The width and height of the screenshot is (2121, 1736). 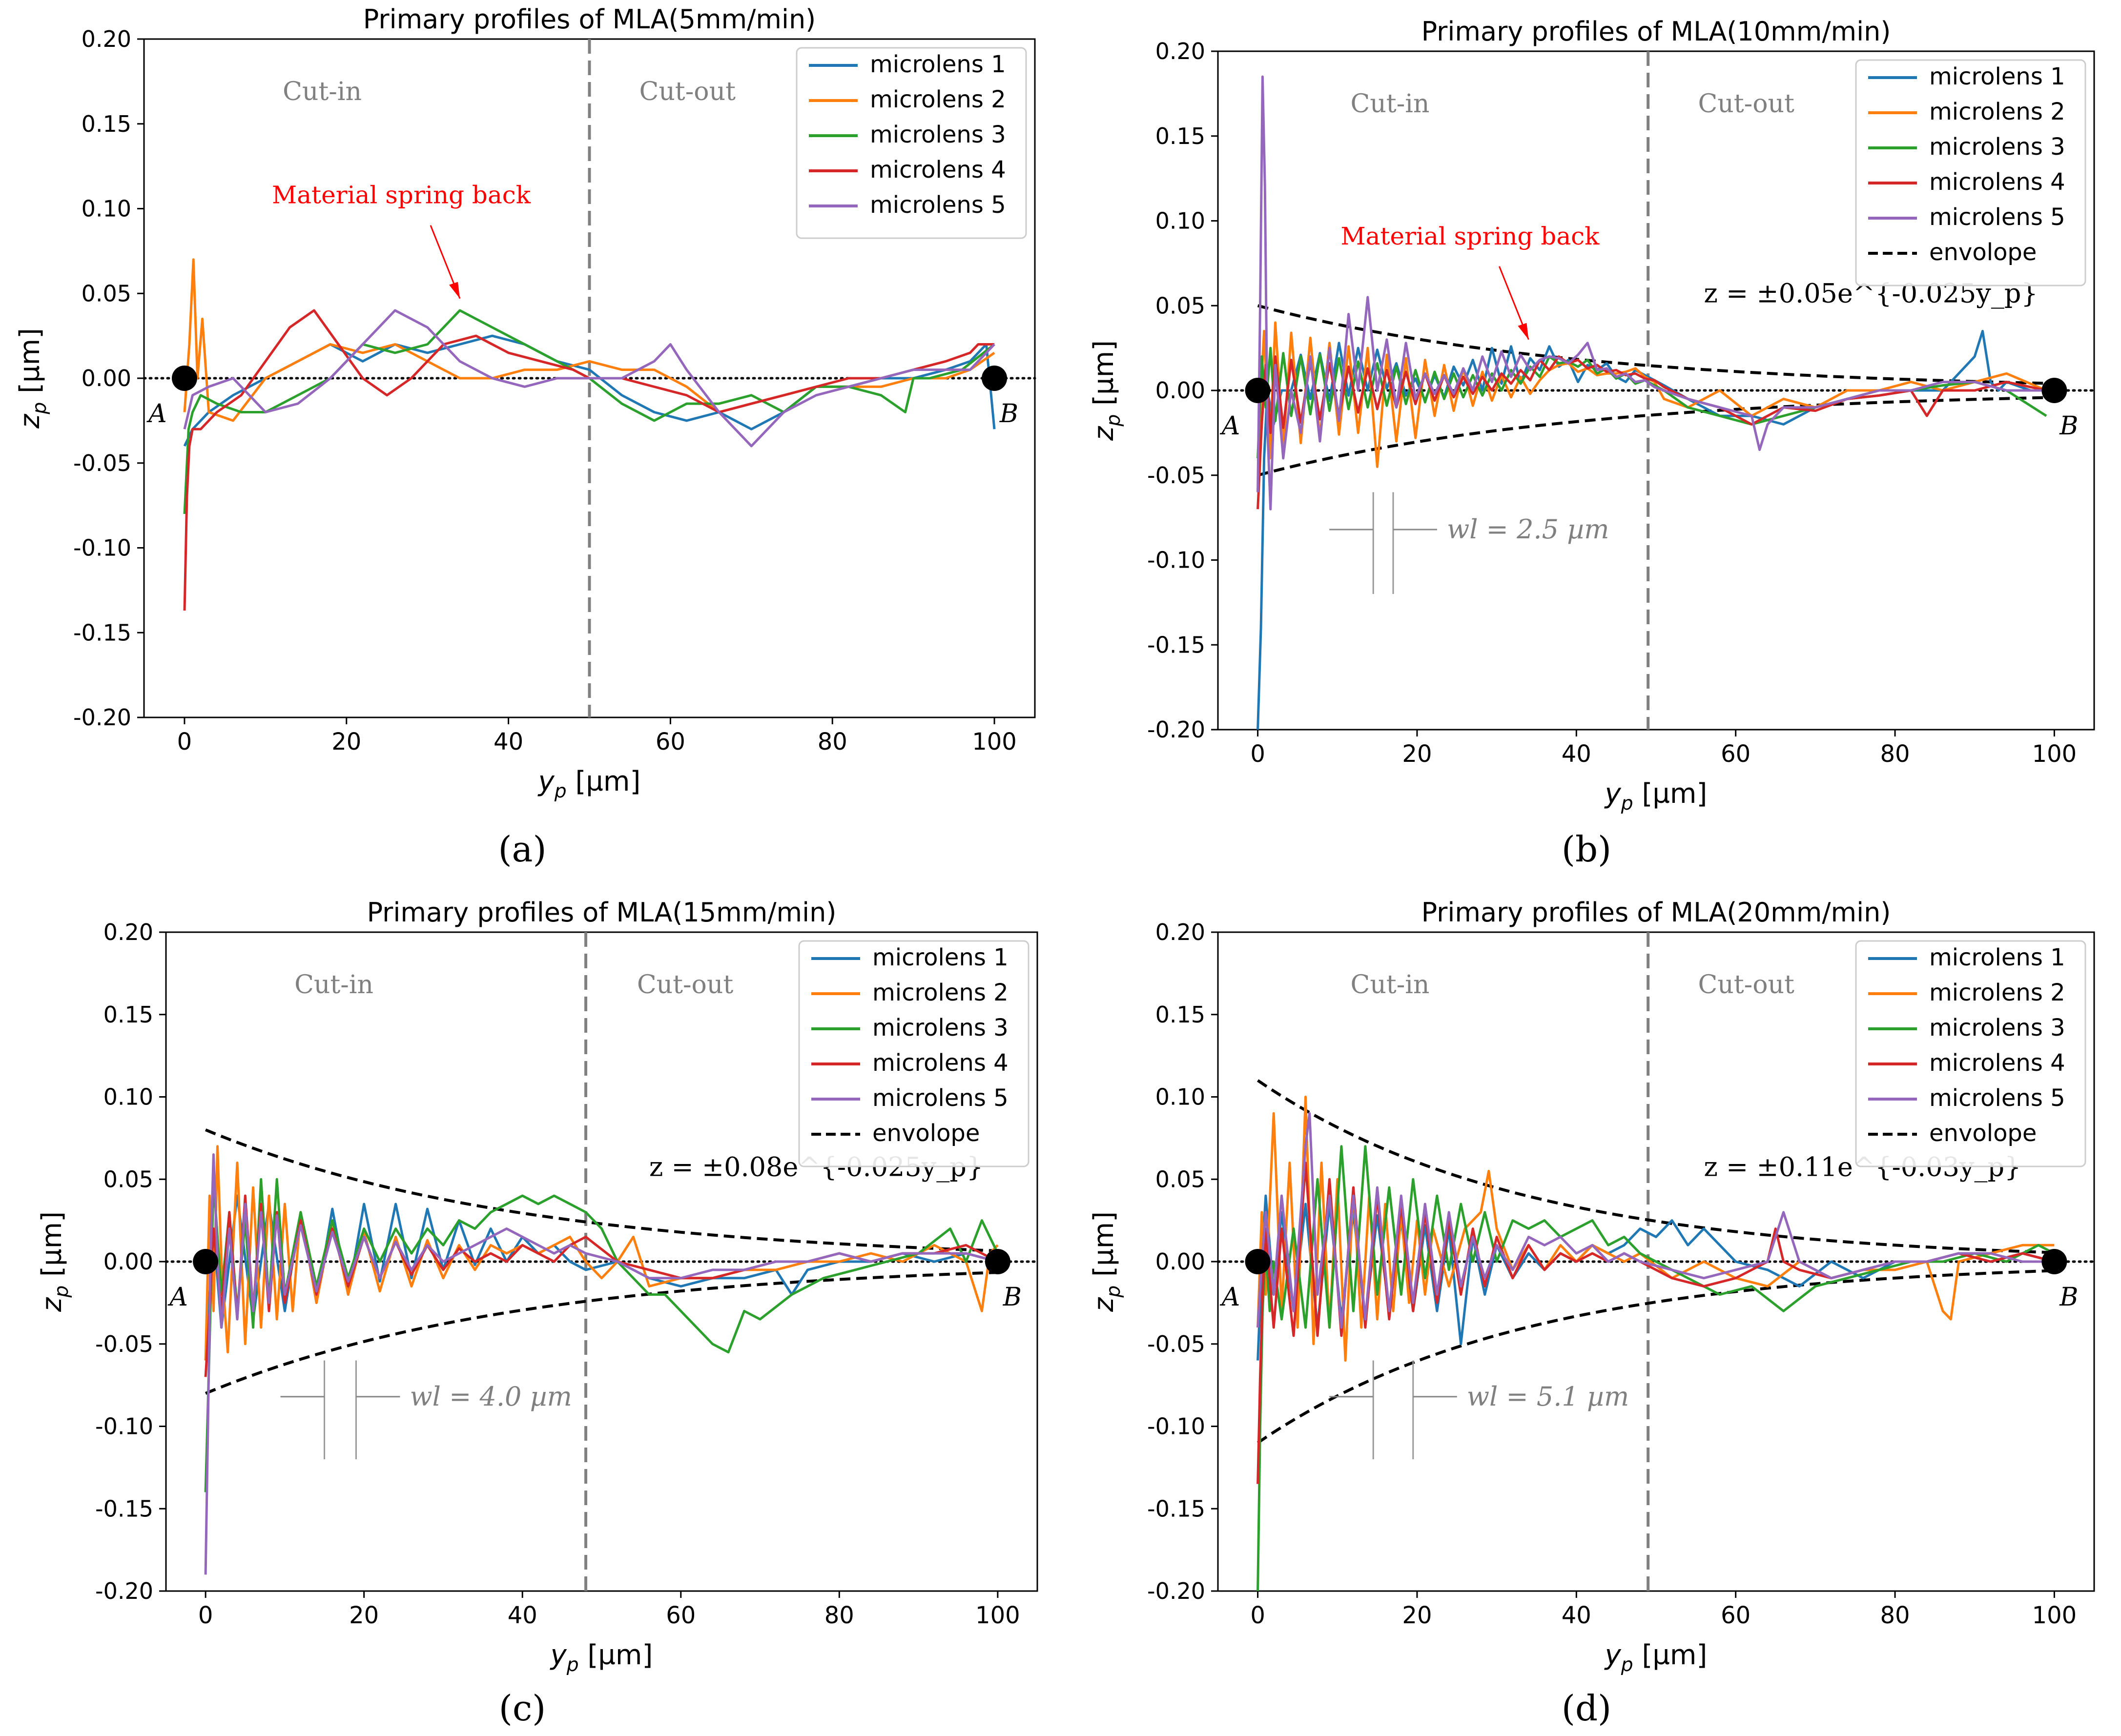 What do you see at coordinates (491, 1396) in the screenshot?
I see `wavelength-label: wl = 4.0 µm` at bounding box center [491, 1396].